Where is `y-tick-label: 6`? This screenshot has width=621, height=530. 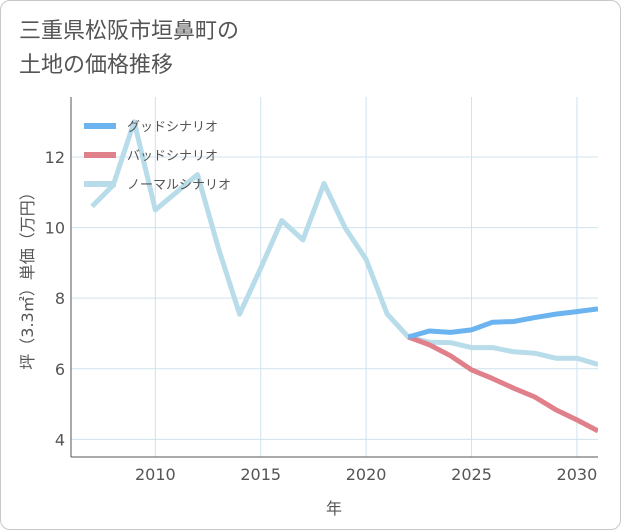 y-tick-label: 6 is located at coordinates (60, 369).